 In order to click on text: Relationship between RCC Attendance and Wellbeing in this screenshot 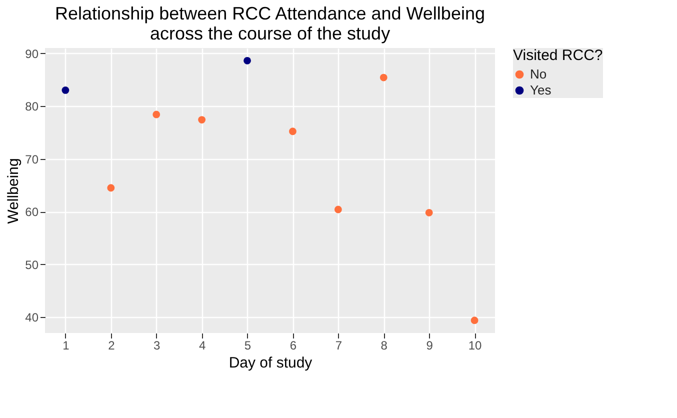, I will do `click(270, 13)`.